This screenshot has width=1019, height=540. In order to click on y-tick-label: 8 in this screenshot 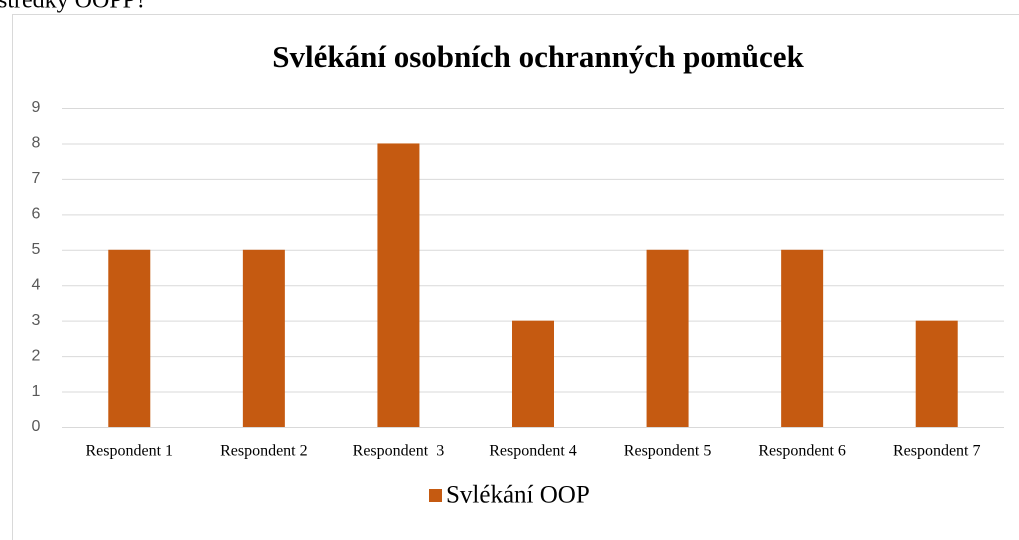, I will do `click(36, 143)`.